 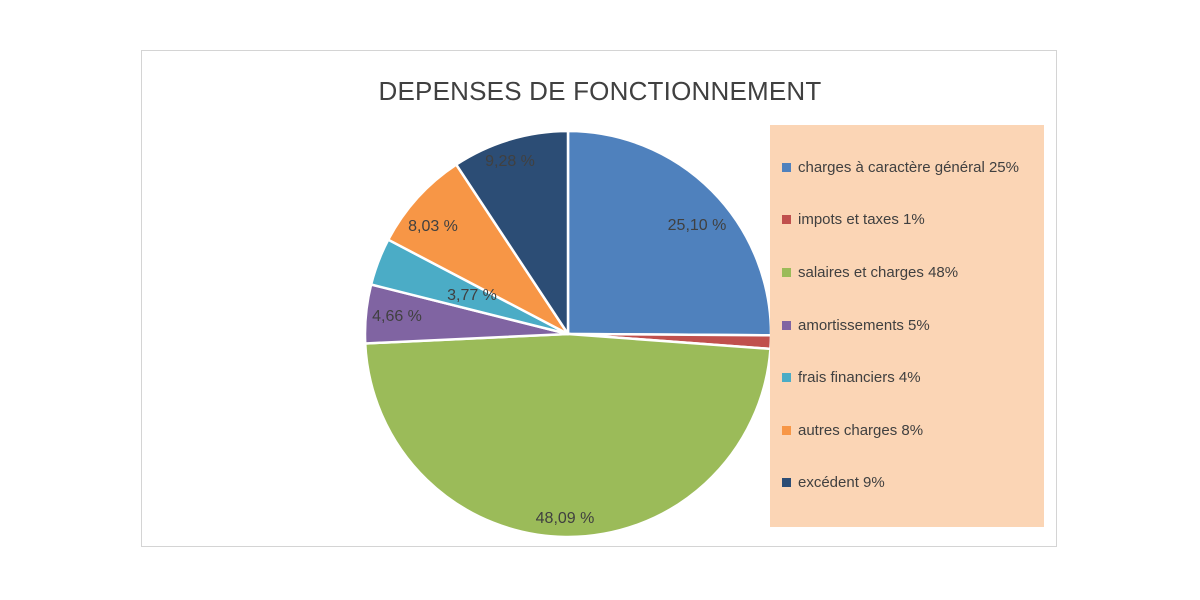 I want to click on legend-item-5: autres charges 8%, so click(x=852, y=430).